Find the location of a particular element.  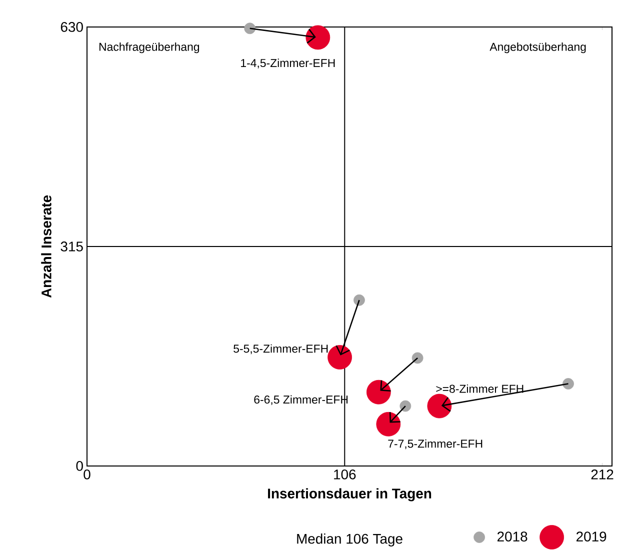

annotation: >=8-Zimmer EFH is located at coordinates (480, 388).